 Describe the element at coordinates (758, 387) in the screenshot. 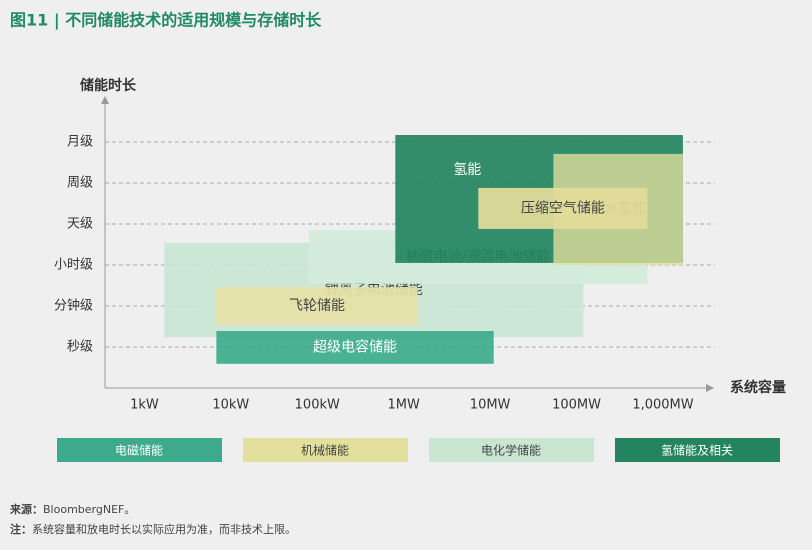

I see `x-axis-title: 系统容量` at that location.